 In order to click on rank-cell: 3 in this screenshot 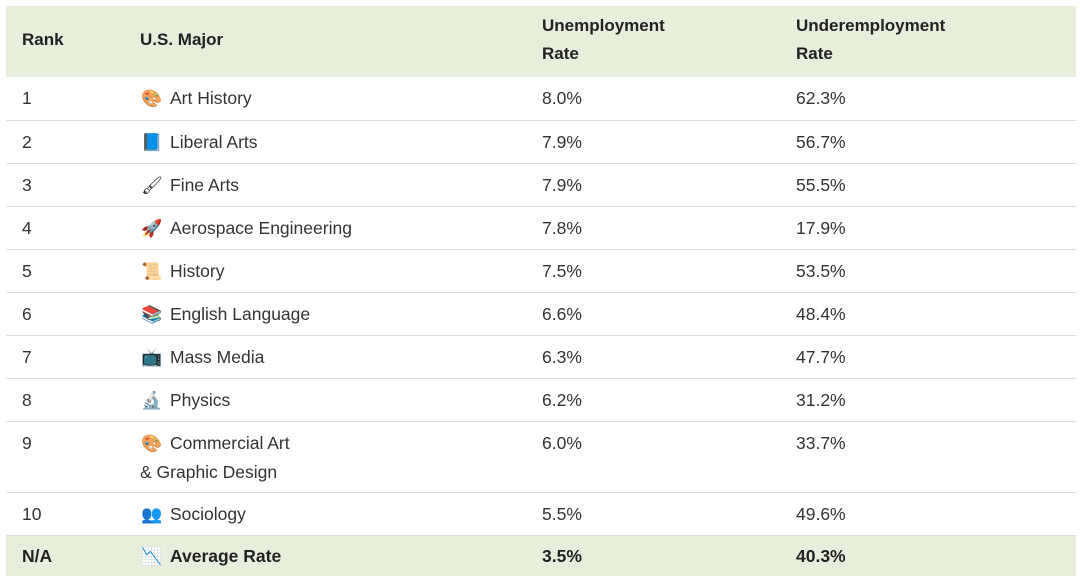, I will do `click(27, 184)`.